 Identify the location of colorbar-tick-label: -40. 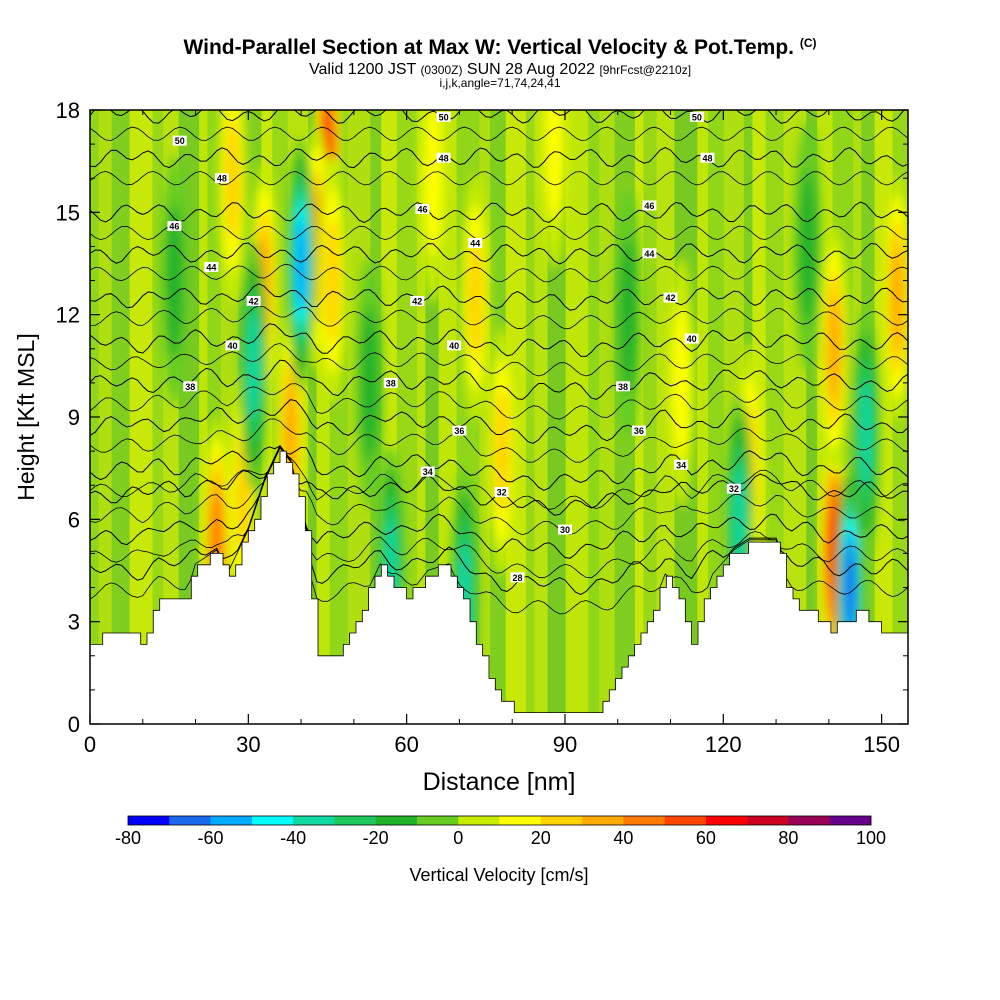
(293, 838).